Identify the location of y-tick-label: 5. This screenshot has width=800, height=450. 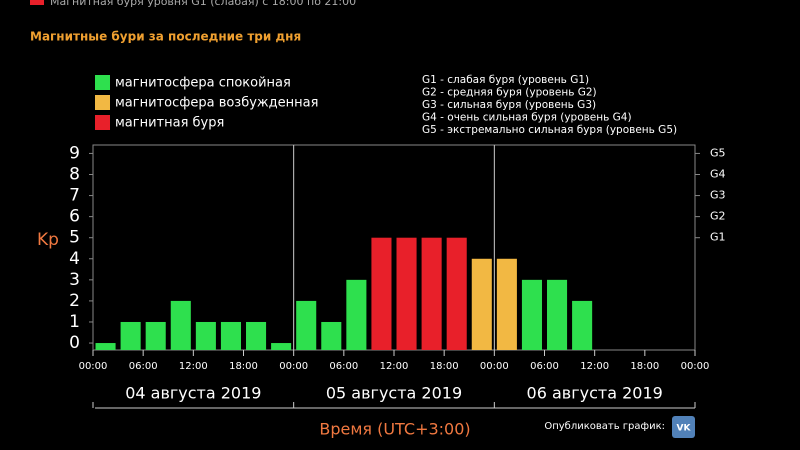
(74, 238).